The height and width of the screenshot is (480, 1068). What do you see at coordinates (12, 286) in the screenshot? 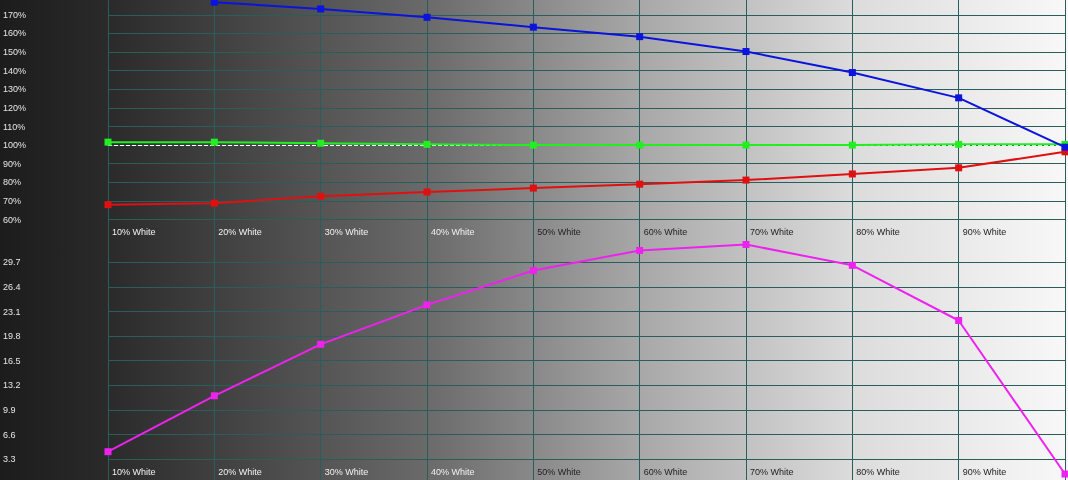
I see `y-tick-label: 26.4` at bounding box center [12, 286].